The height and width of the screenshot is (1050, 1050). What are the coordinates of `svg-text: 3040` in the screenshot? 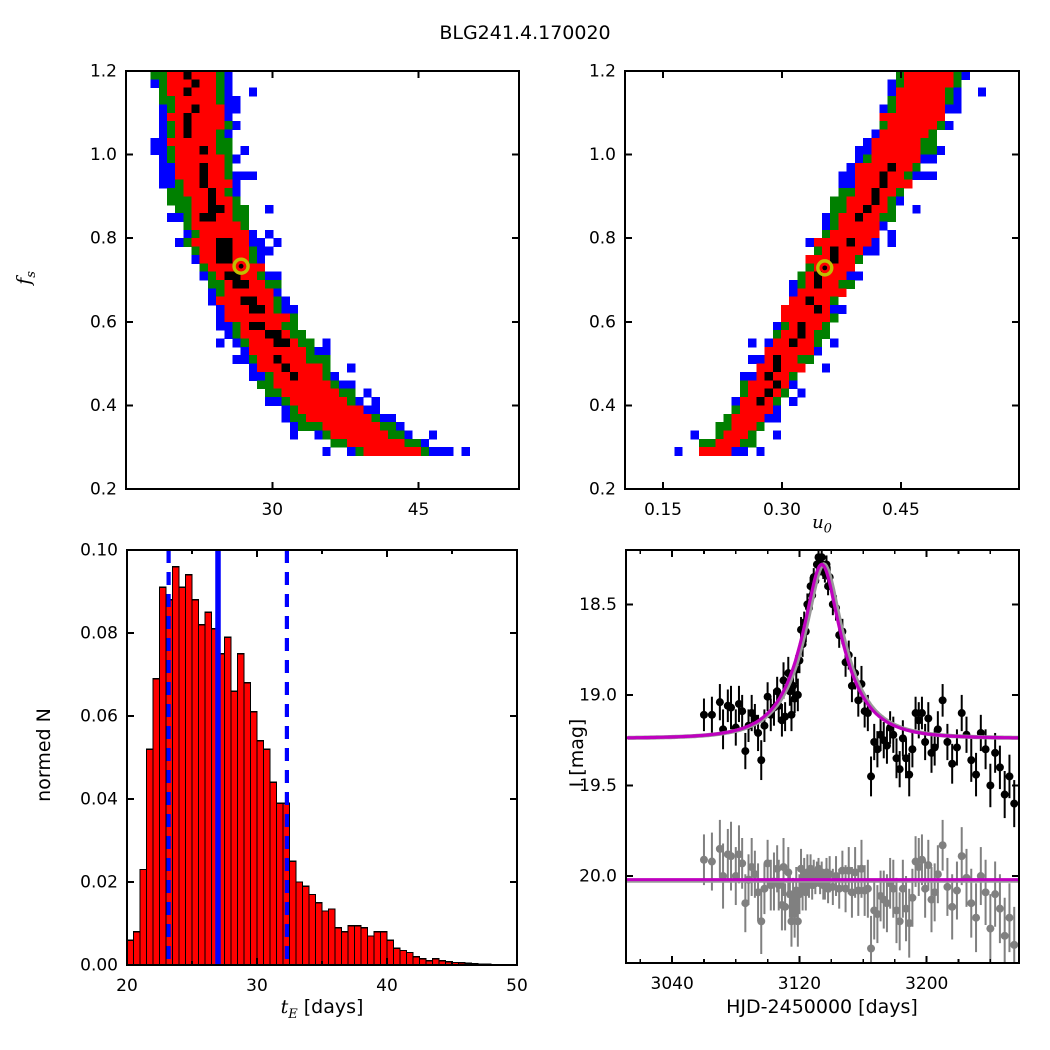 It's located at (672, 984).